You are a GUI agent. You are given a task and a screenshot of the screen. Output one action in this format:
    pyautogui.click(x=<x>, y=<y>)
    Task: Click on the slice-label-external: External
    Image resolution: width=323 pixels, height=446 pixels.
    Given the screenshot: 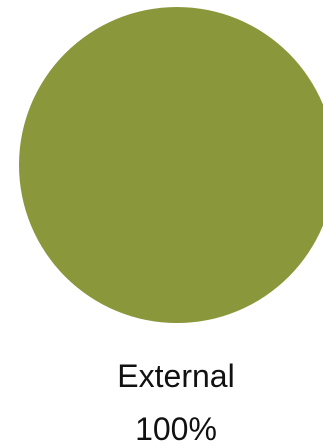 What is the action you would take?
    pyautogui.click(x=175, y=376)
    